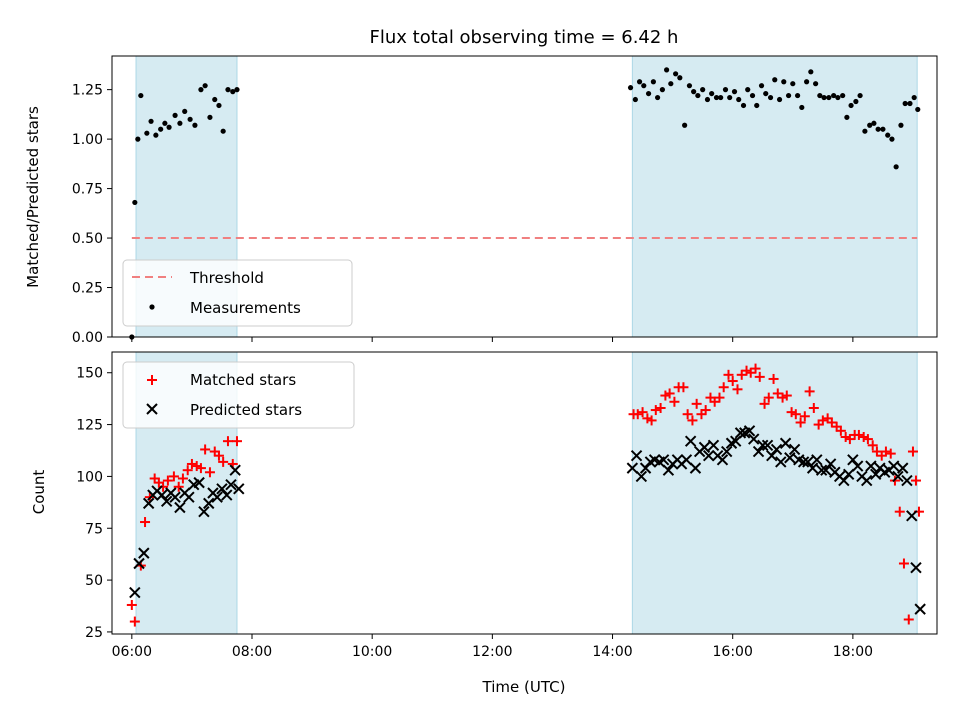 This screenshot has width=960, height=720. I want to click on legend-predicted-label: Predicted stars, so click(246, 410).